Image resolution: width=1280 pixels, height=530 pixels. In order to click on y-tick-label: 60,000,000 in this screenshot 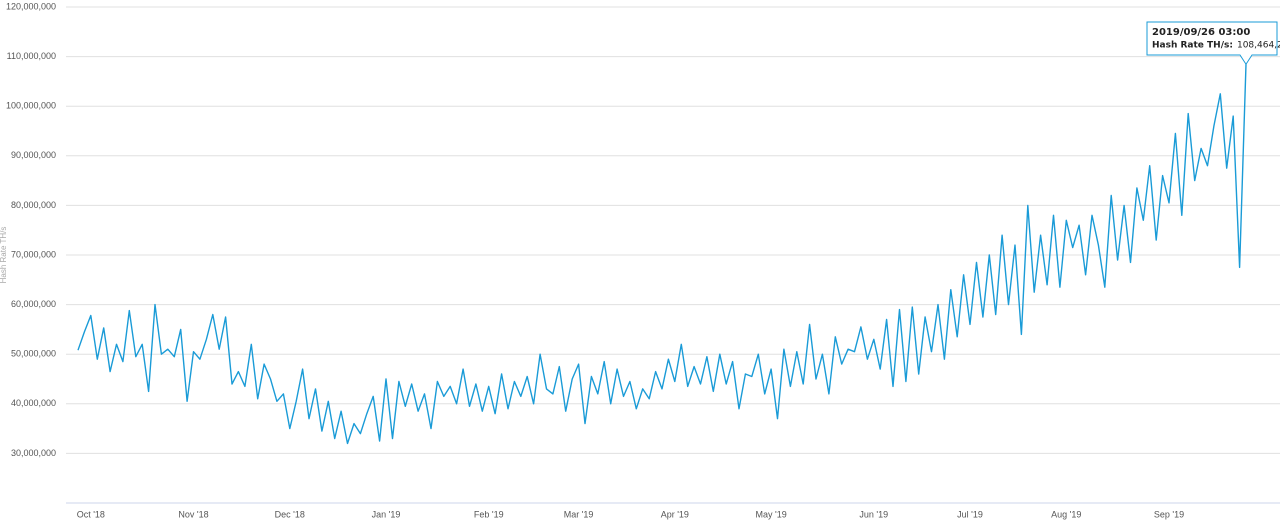, I will do `click(33, 304)`.